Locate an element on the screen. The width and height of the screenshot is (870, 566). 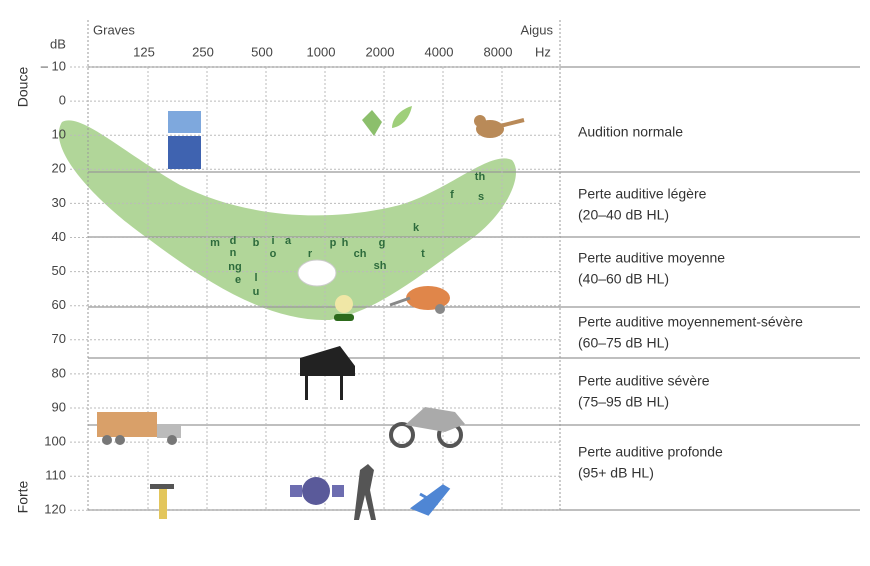
top-label: Douce is located at coordinates (23, 87).